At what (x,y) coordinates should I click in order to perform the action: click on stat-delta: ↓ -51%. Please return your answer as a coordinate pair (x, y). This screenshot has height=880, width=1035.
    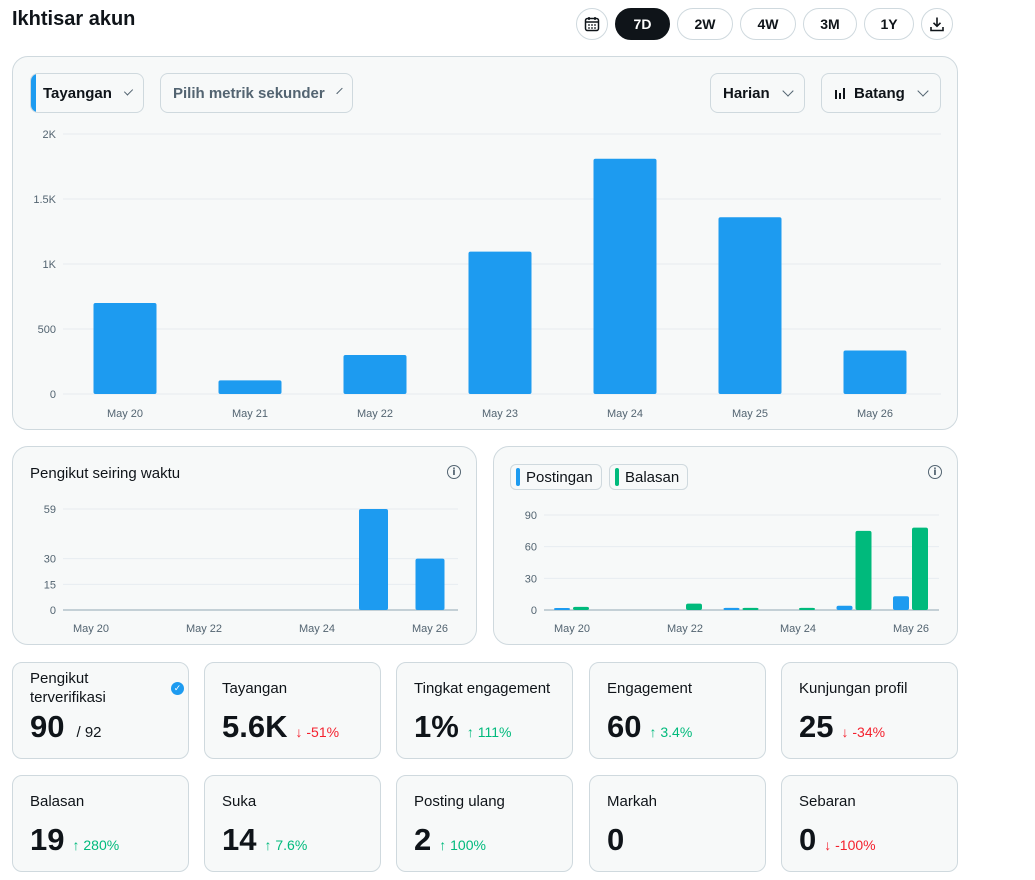
    Looking at the image, I should click on (317, 732).